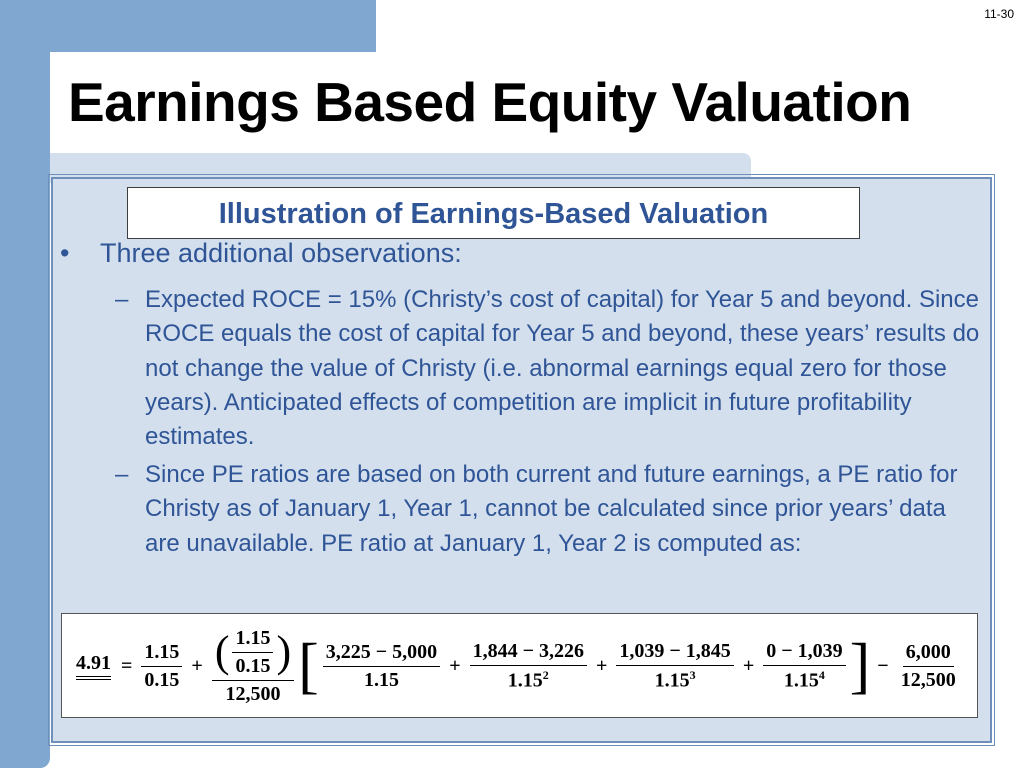  I want to click on term-1-numerator: 3,225 − 5,000, so click(381, 654).